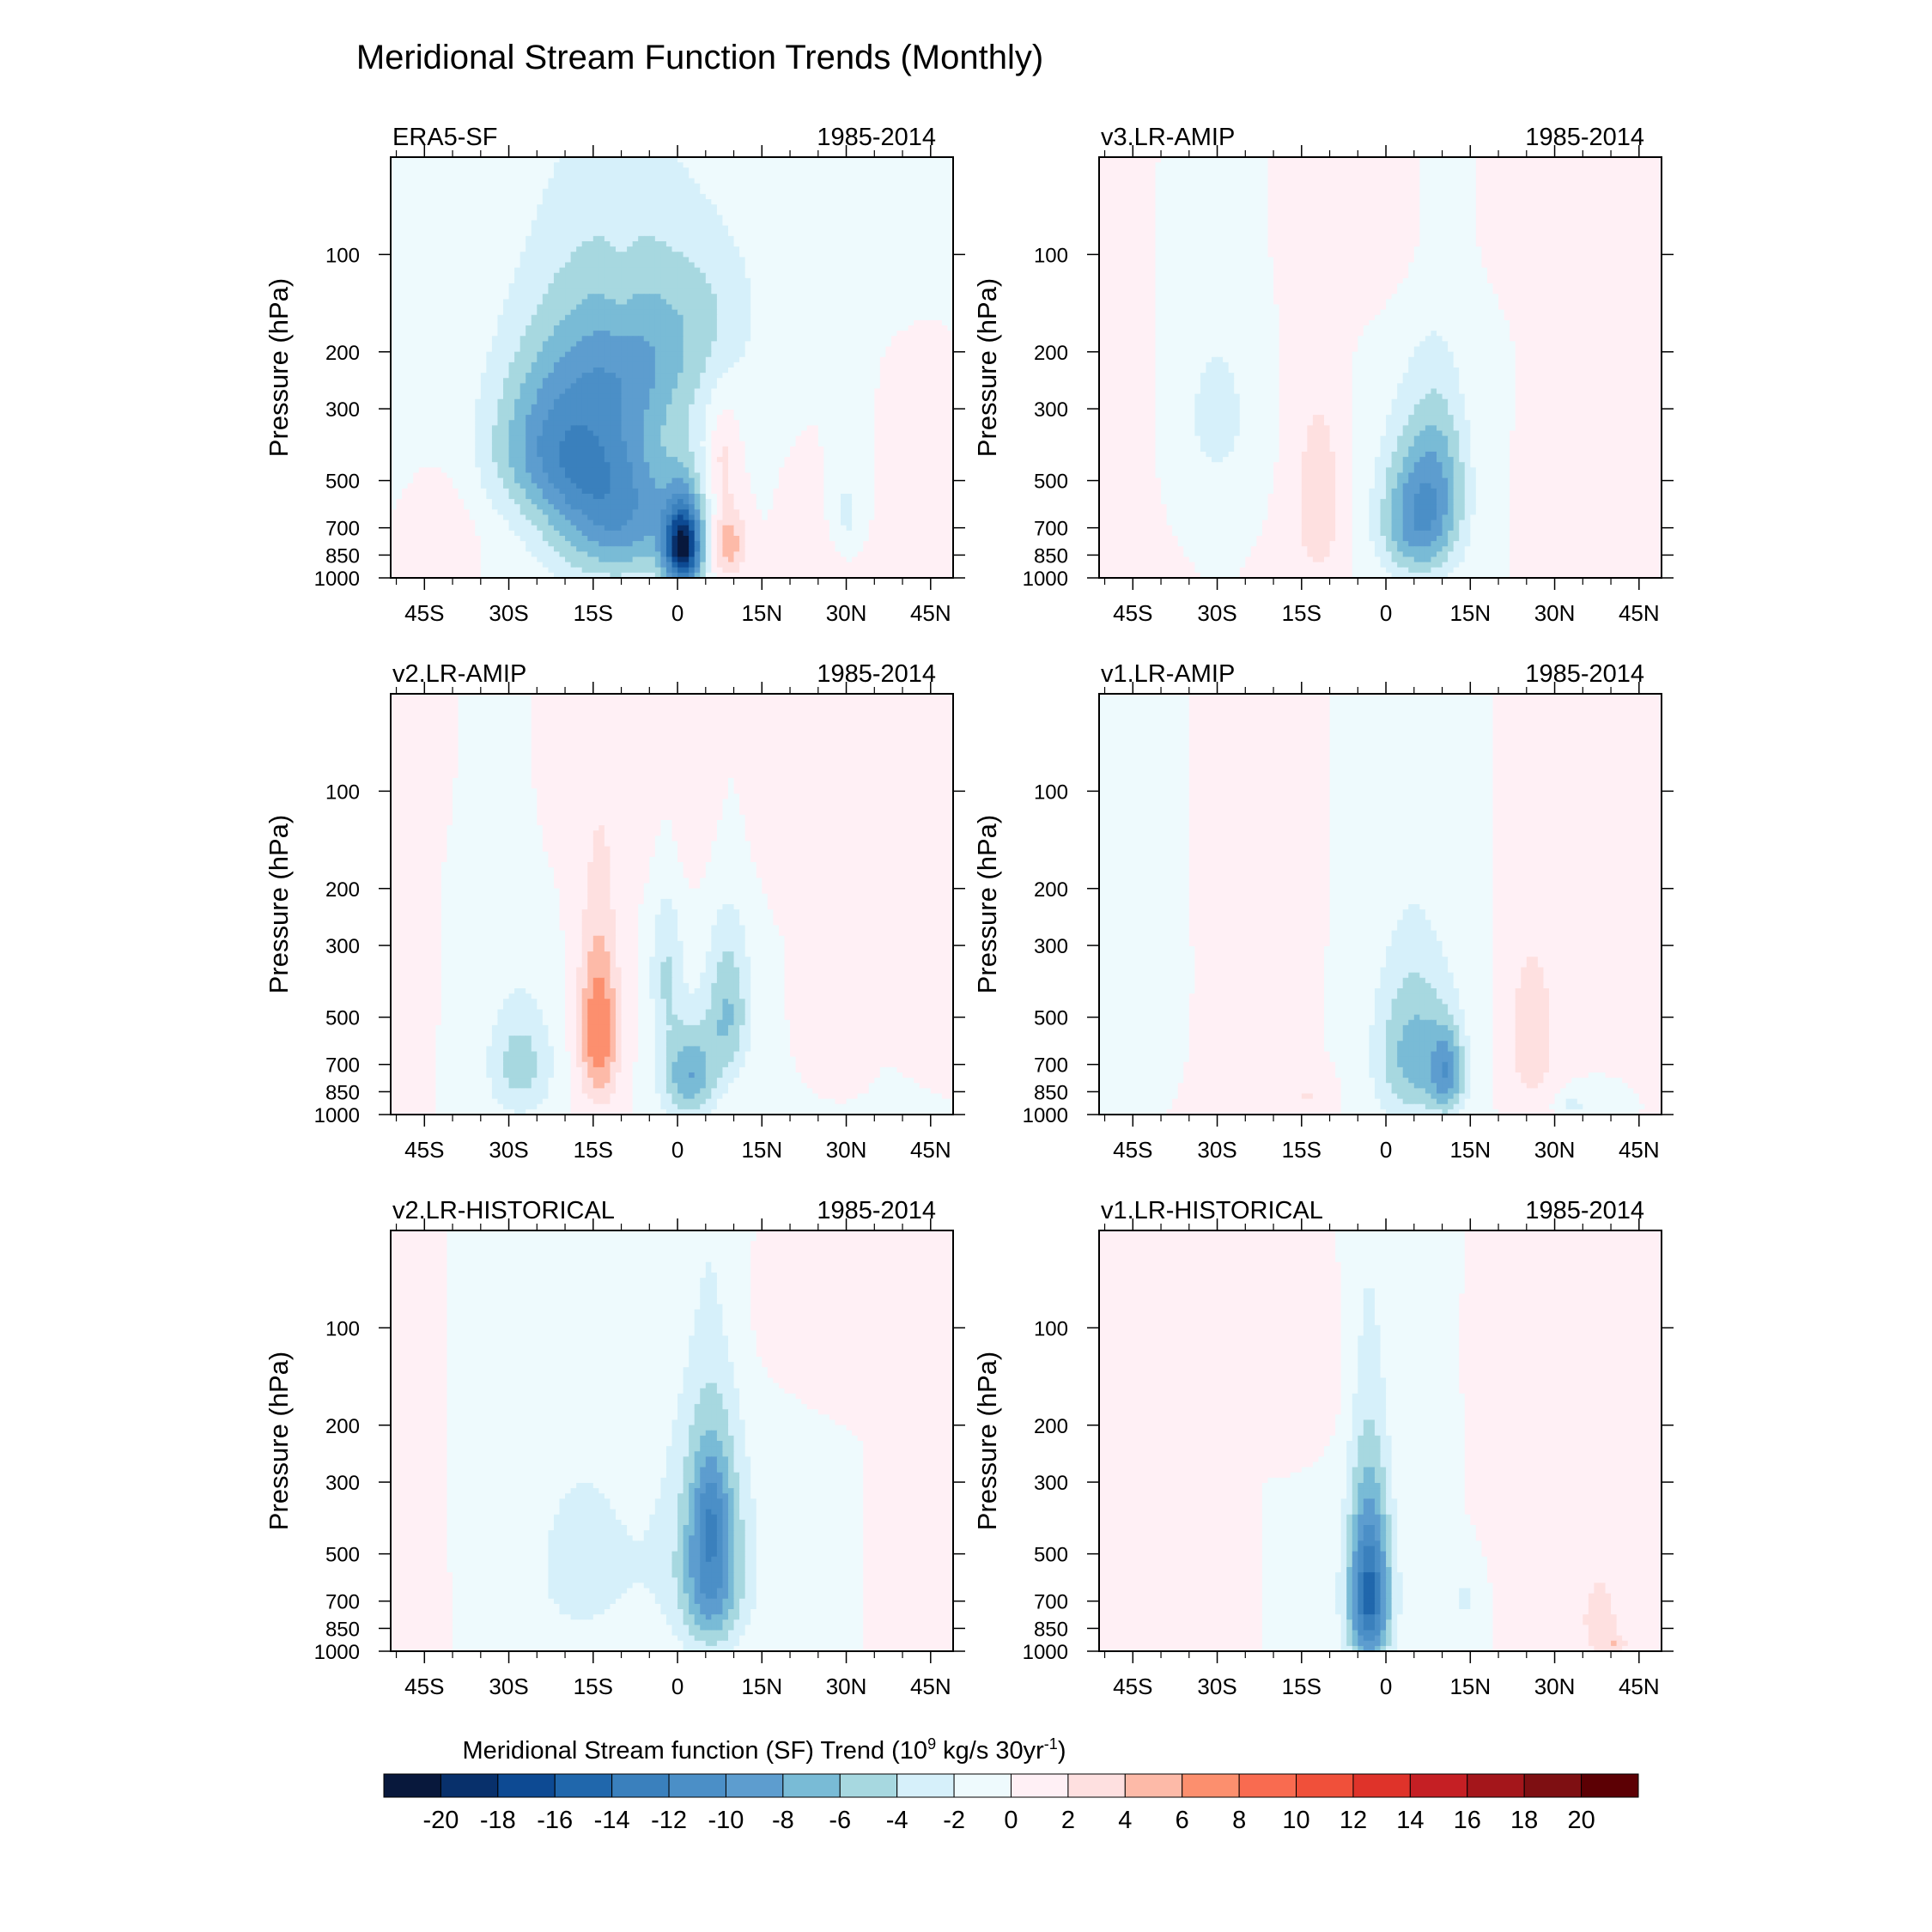 The image size is (1932, 1932). Describe the element at coordinates (1011, 1821) in the screenshot. I see `colorbar-tick-label: 0` at that location.